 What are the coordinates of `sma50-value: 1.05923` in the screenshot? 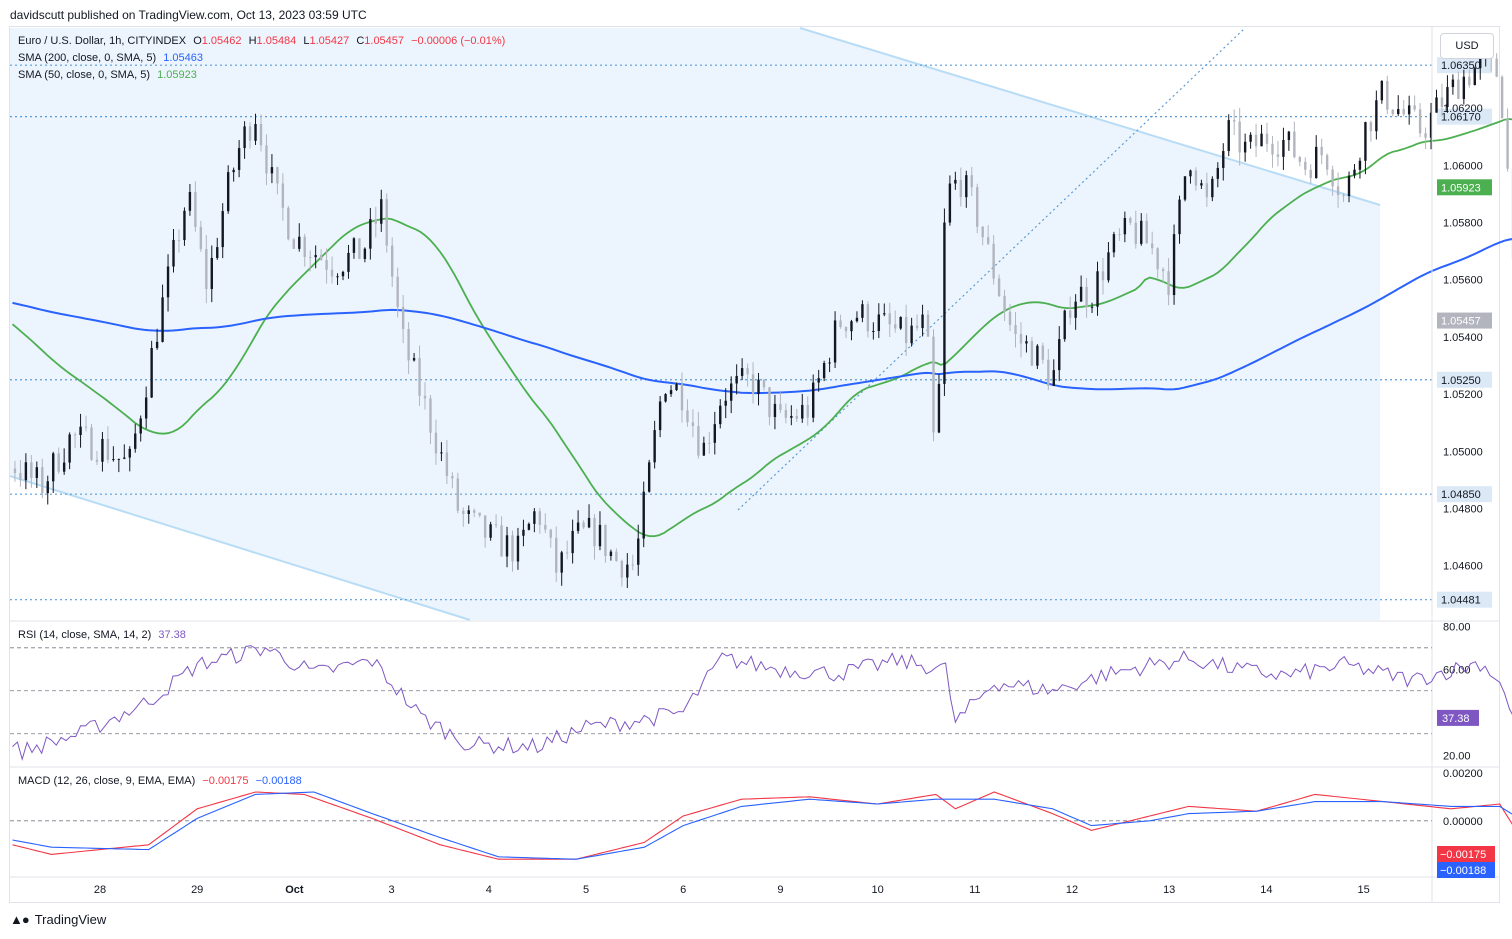 It's located at (177, 75).